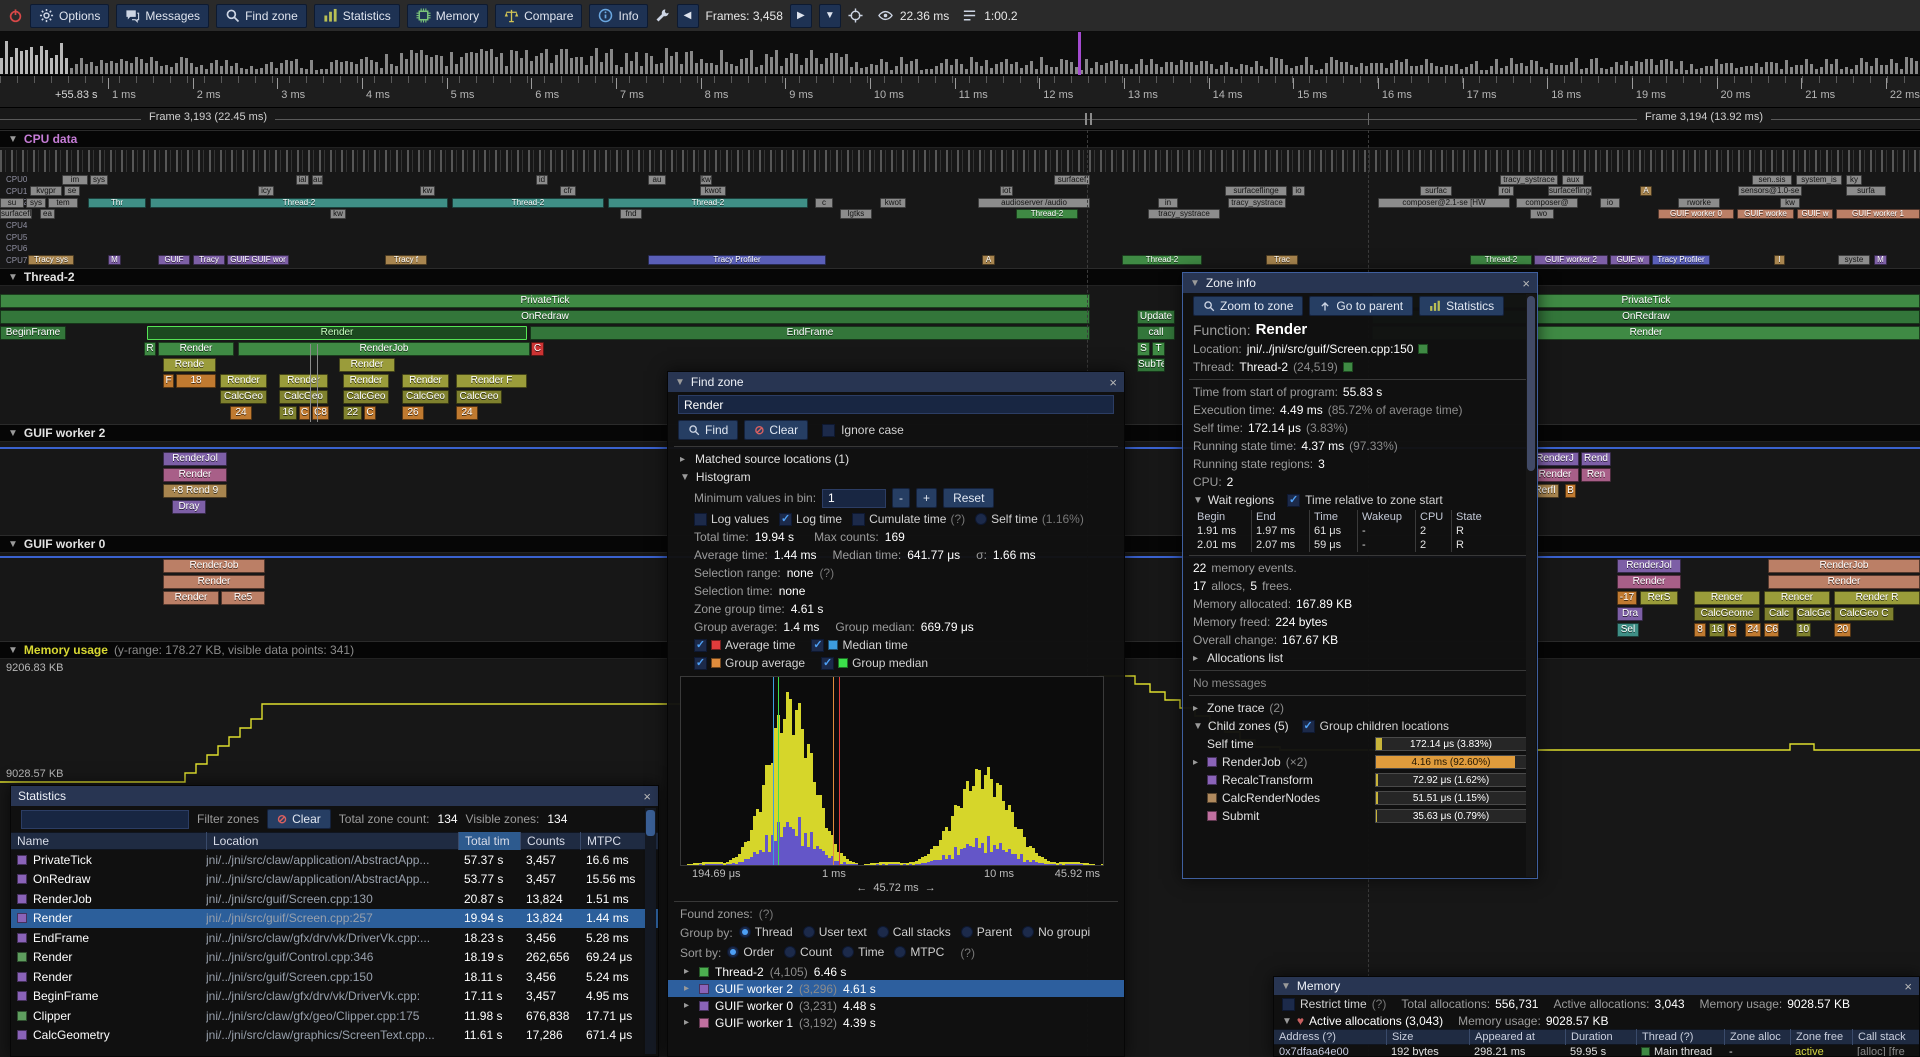 This screenshot has height=1057, width=1920. What do you see at coordinates (1158, 349) in the screenshot?
I see `zone: T` at bounding box center [1158, 349].